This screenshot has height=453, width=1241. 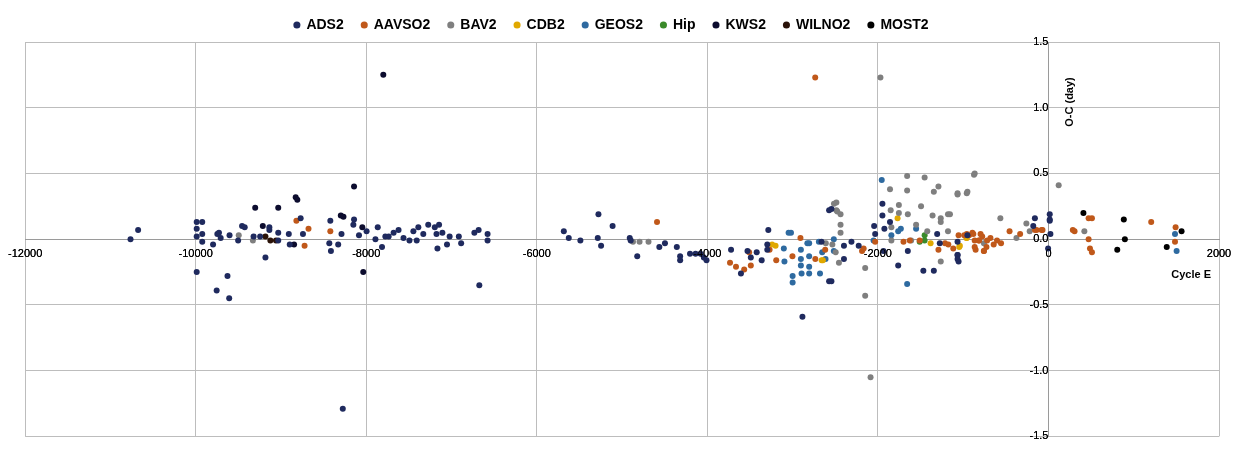 I want to click on x-tick-label: 2000, so click(x=1219, y=252).